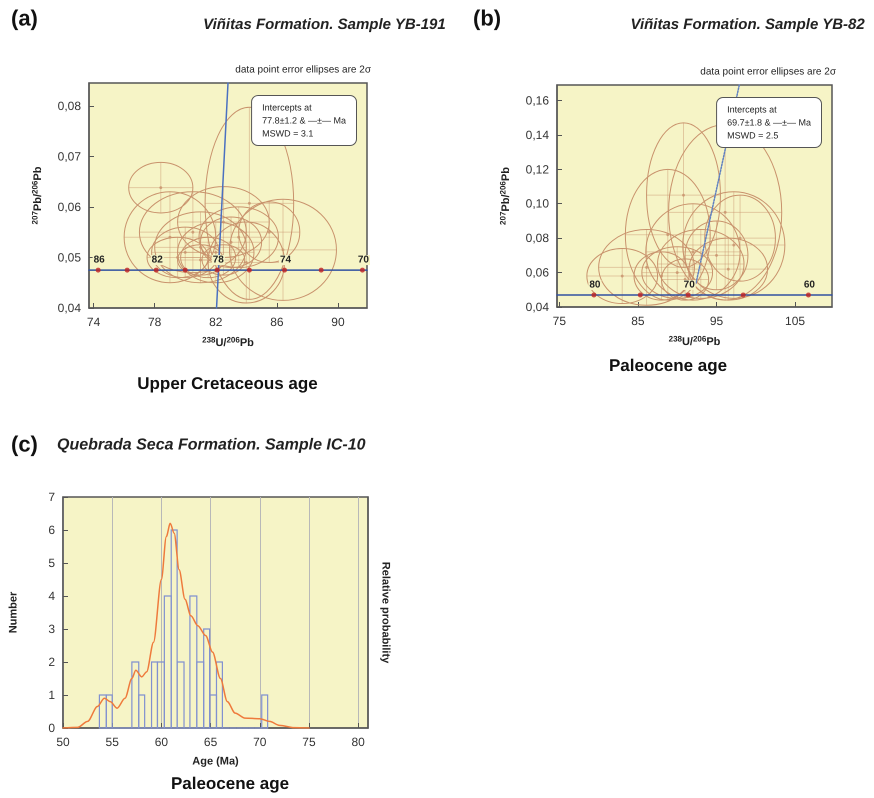 This screenshot has height=798, width=874. Describe the element at coordinates (358, 742) in the screenshot. I see `x-tick-label: 80` at that location.